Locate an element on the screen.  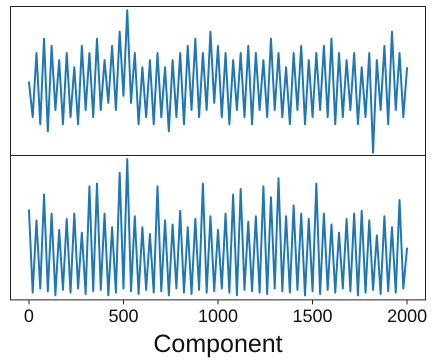
x-tick-label: 500 is located at coordinates (123, 316).